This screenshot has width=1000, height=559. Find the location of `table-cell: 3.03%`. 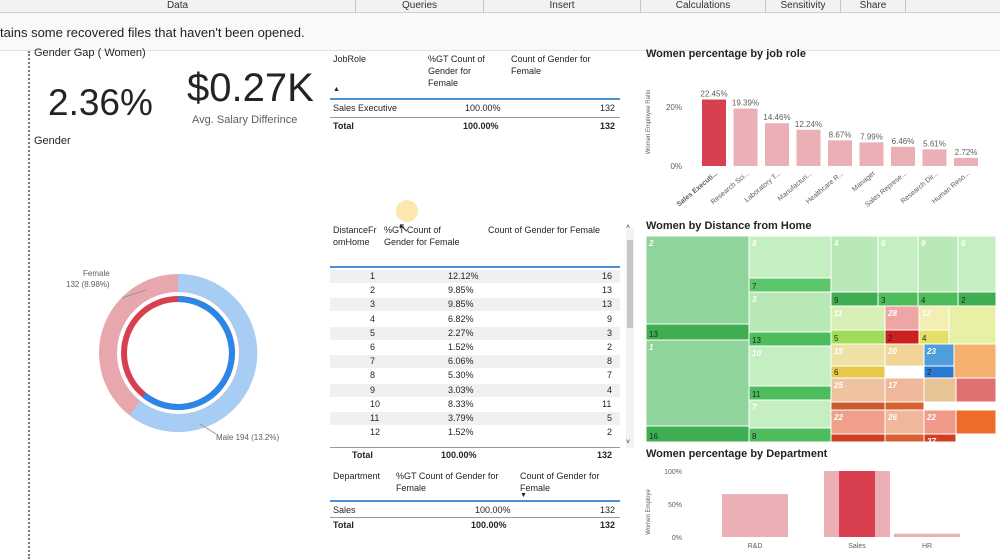

table-cell: 3.03% is located at coordinates (461, 389).